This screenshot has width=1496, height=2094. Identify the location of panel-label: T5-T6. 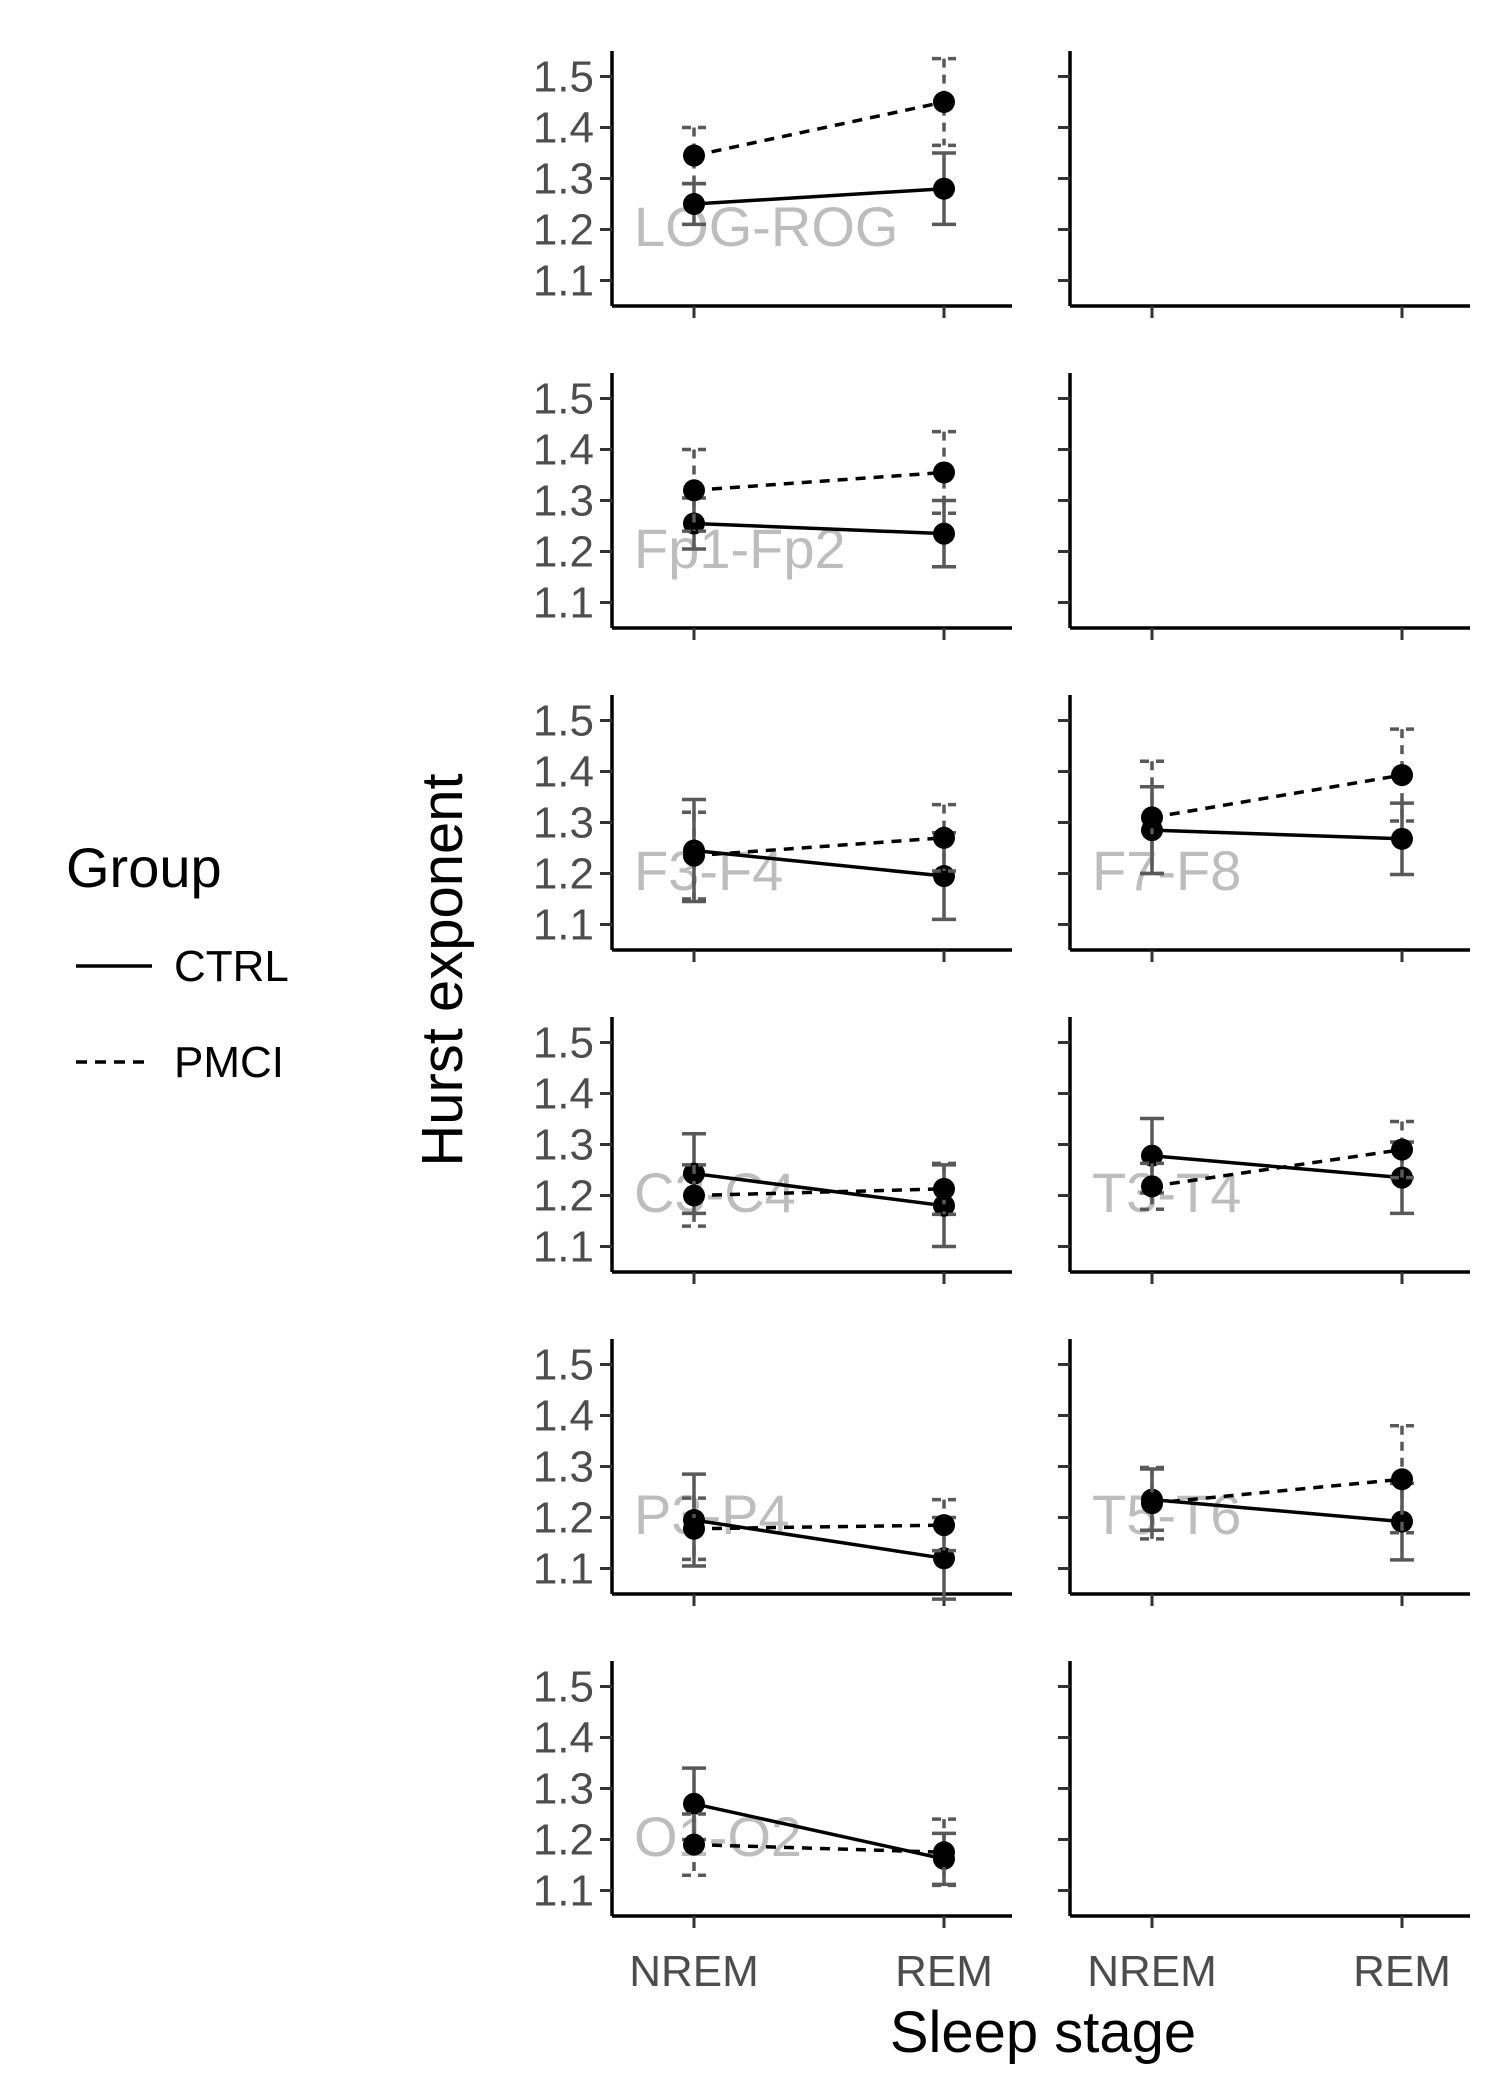
(1166, 1514).